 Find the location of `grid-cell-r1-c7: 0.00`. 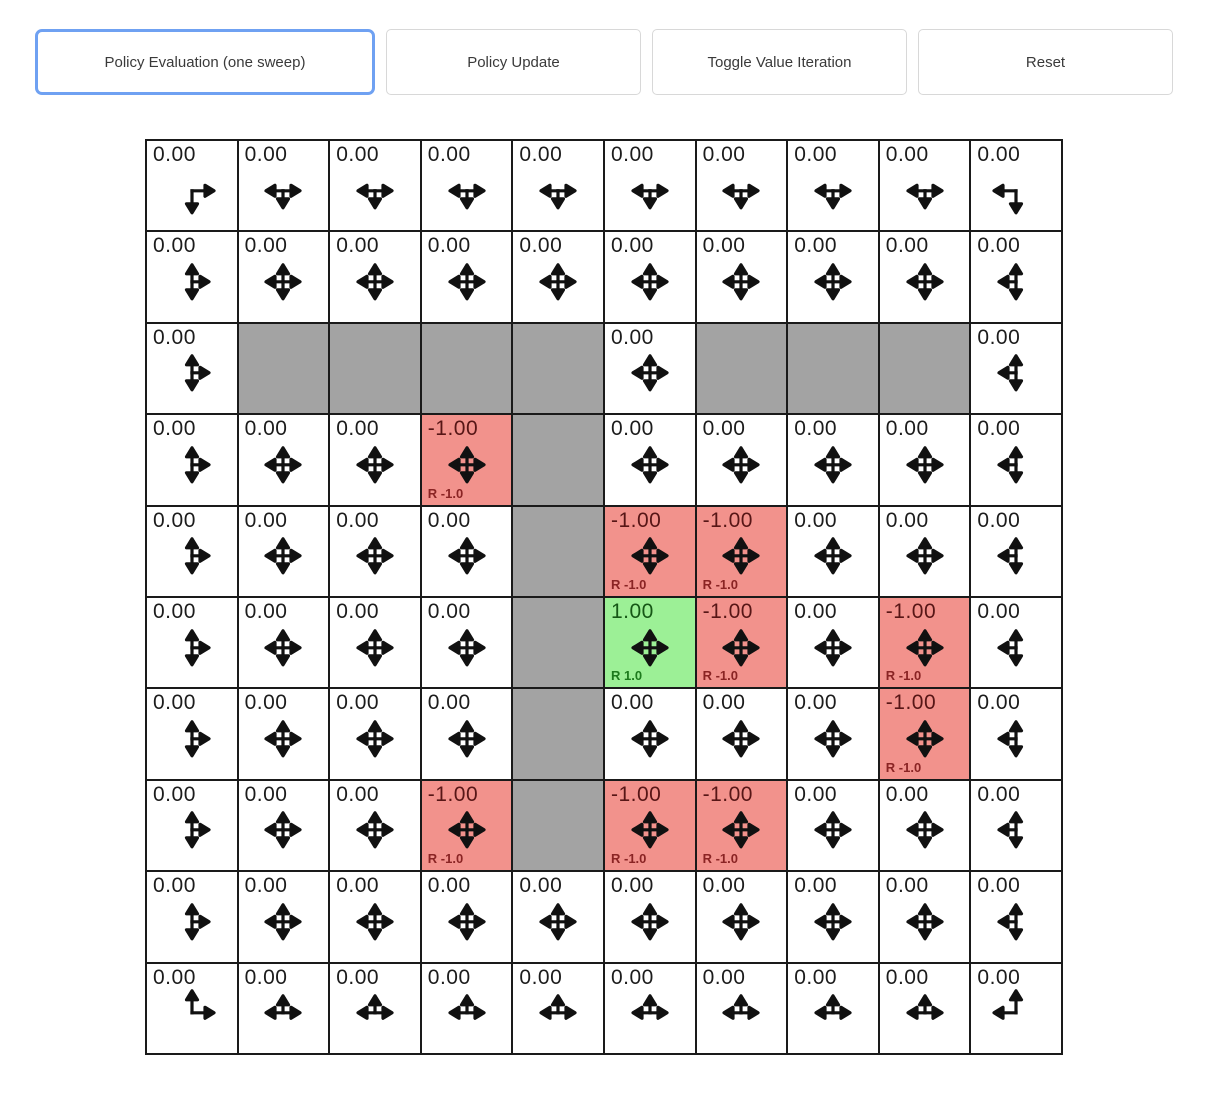

grid-cell-r1-c7: 0.00 is located at coordinates (833, 277).